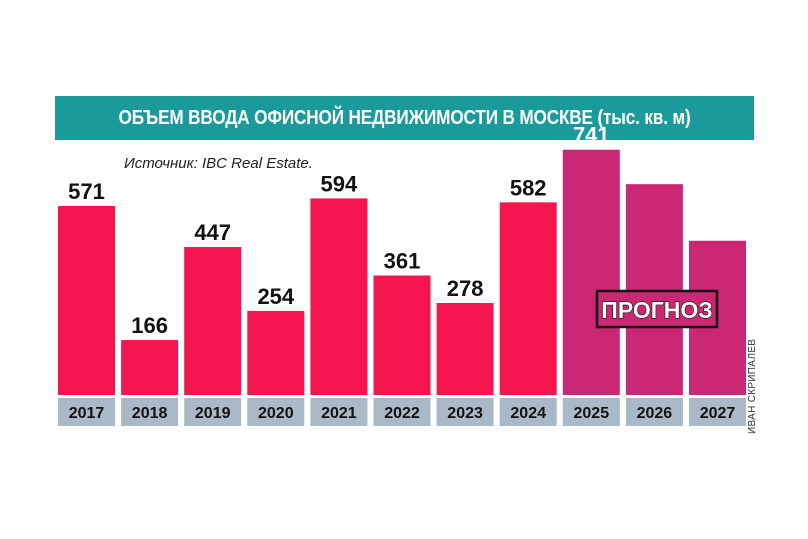 The width and height of the screenshot is (808, 539). What do you see at coordinates (465, 288) in the screenshot?
I see `value-label: 278` at bounding box center [465, 288].